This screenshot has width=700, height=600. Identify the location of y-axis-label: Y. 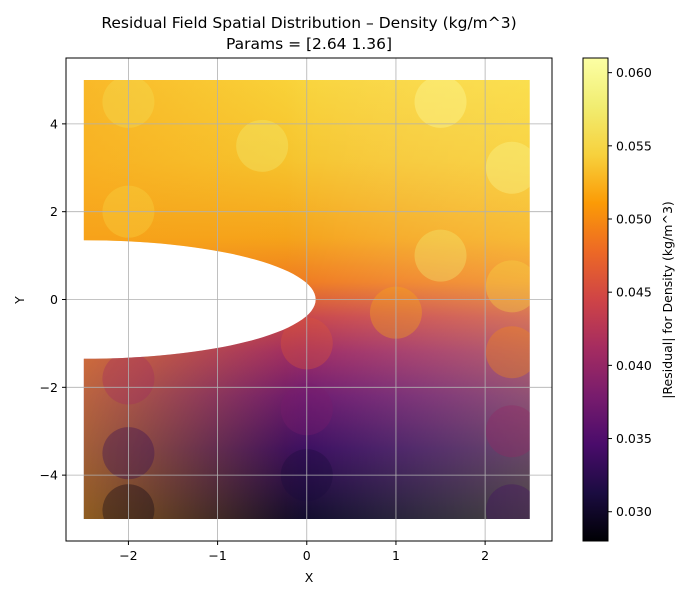
(19, 300).